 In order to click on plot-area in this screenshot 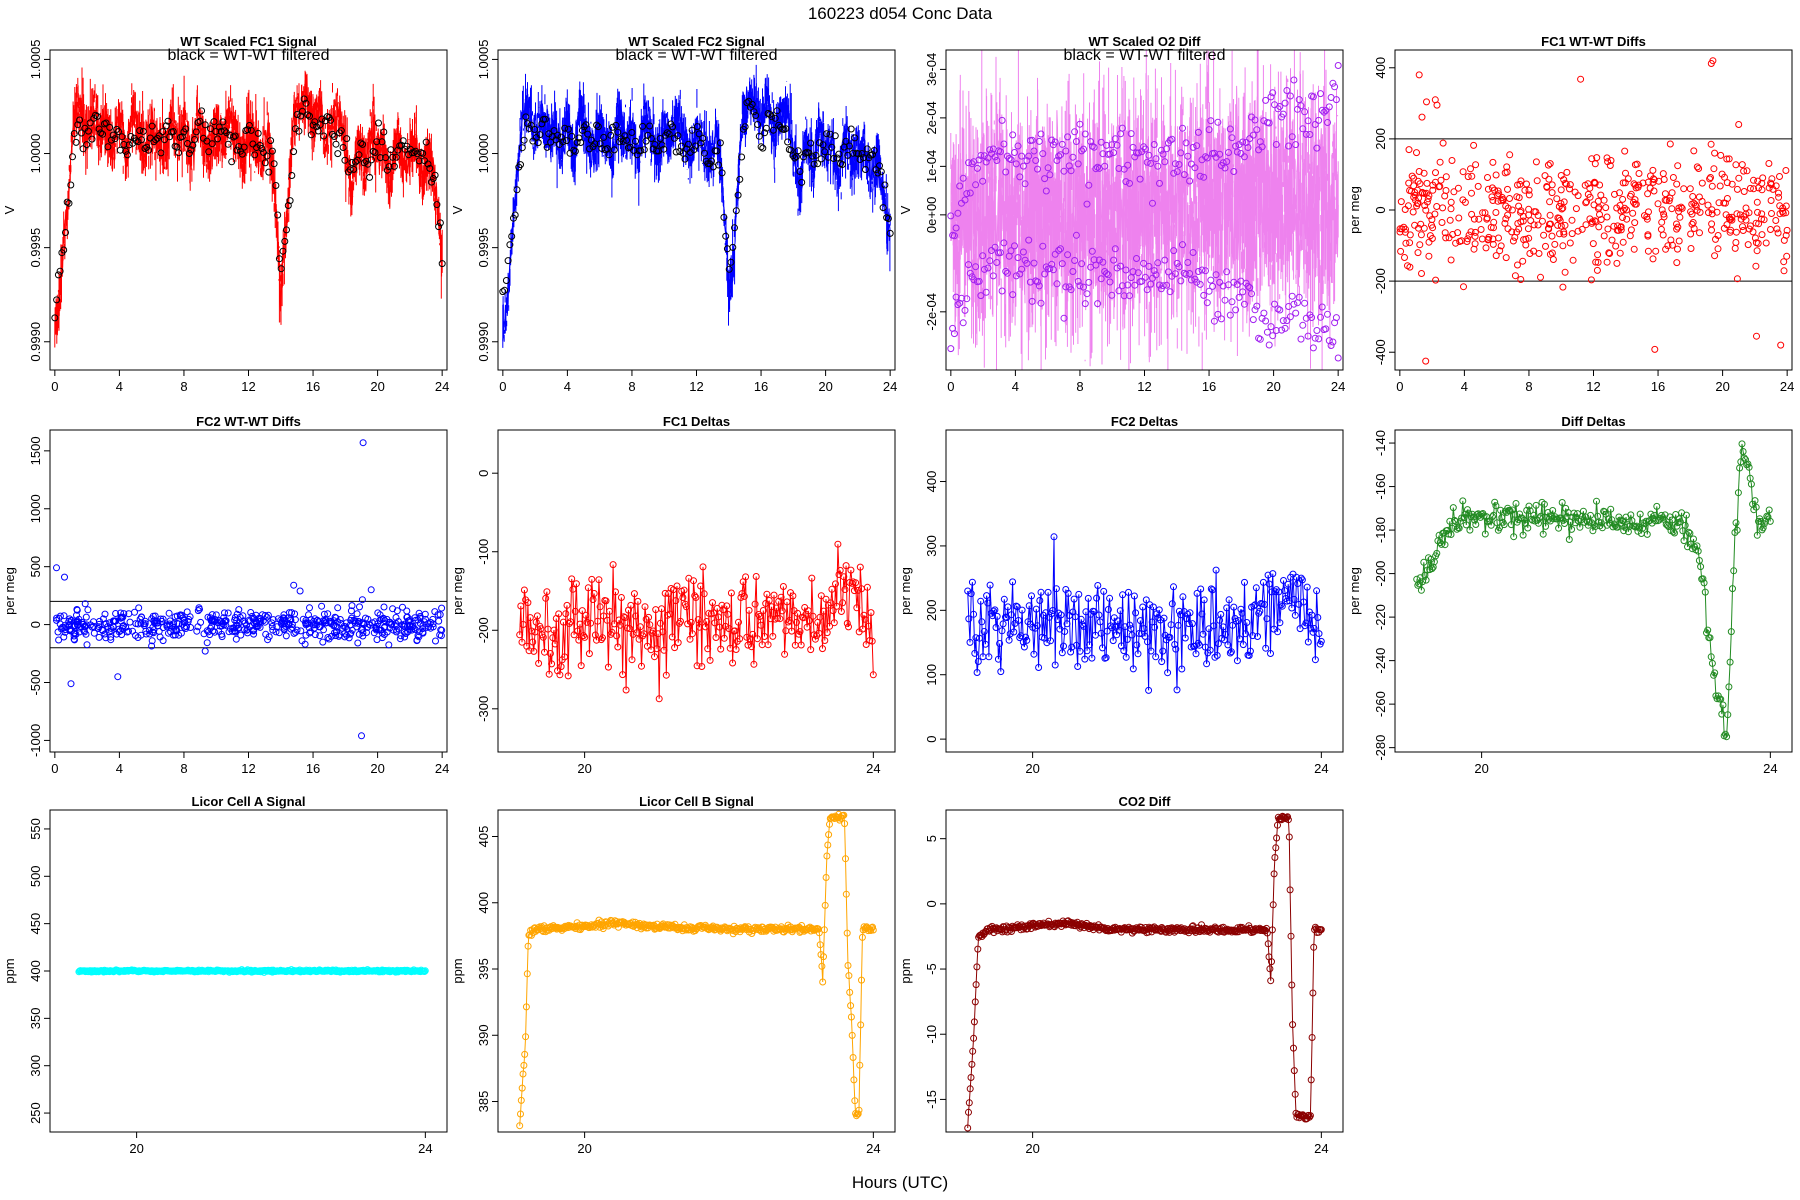, I will do `click(1593, 211)`.